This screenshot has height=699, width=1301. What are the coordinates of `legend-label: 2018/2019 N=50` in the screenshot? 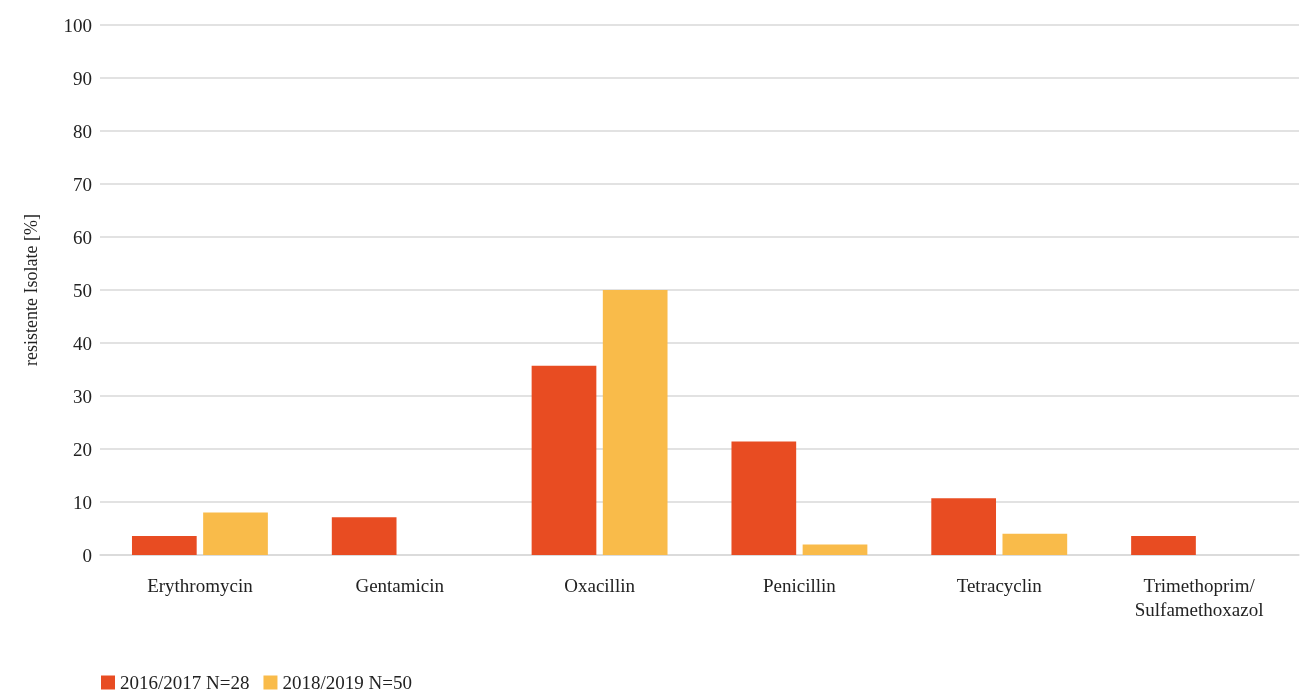 It's located at (347, 682).